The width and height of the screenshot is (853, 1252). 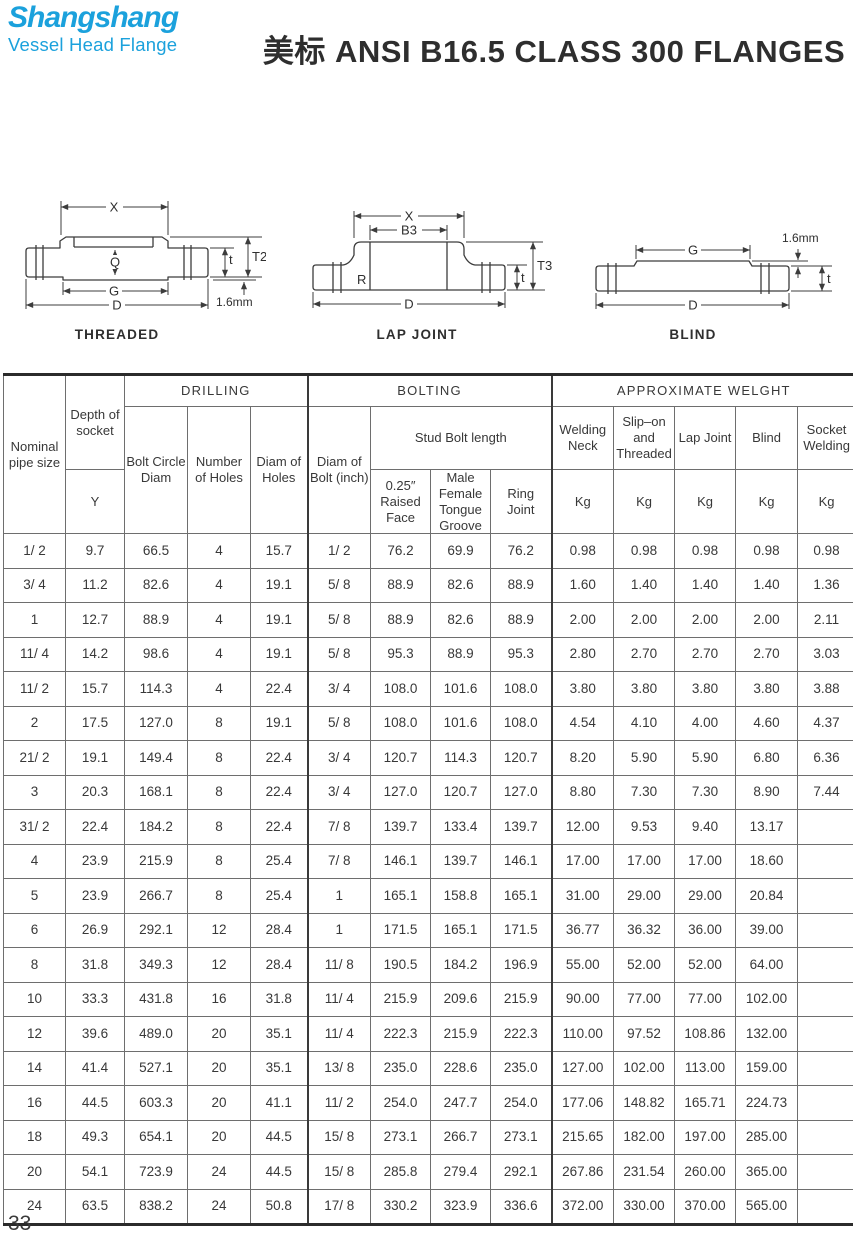 What do you see at coordinates (521, 501) in the screenshot?
I see `col-header-ring-joint: Ring Joint` at bounding box center [521, 501].